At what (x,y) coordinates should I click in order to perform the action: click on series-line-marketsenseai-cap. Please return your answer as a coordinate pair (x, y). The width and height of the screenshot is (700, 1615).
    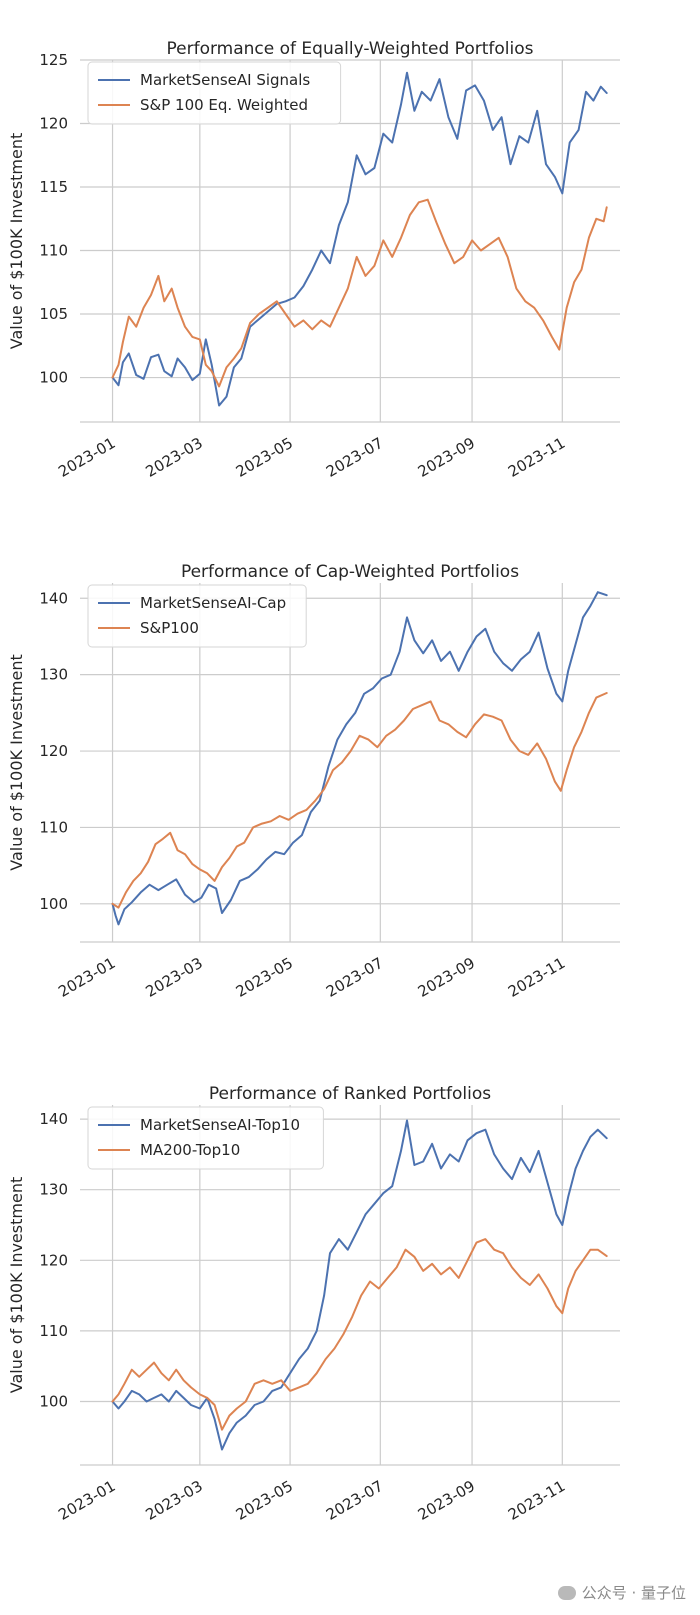
    Looking at the image, I should click on (359, 758).